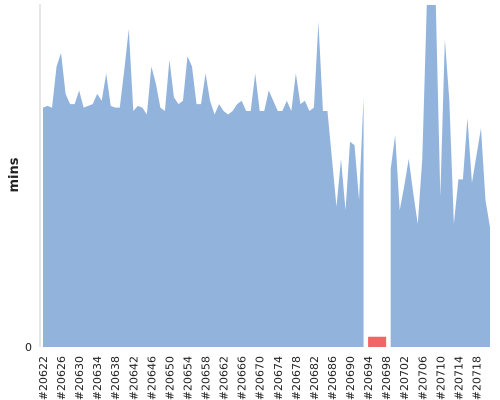  Describe the element at coordinates (97, 378) in the screenshot. I see `x-tick-label: #20634` at that location.